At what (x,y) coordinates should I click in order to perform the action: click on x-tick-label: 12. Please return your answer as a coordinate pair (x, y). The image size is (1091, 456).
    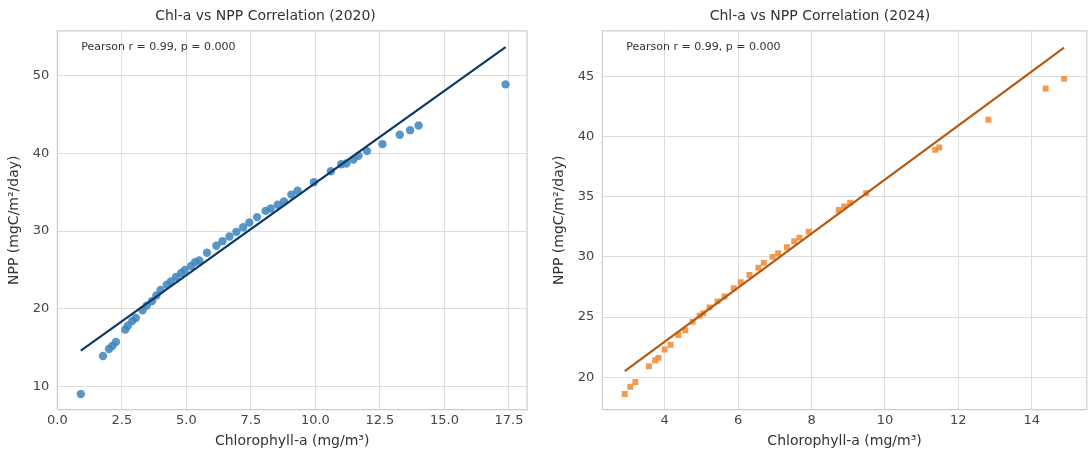
    Looking at the image, I should click on (958, 419).